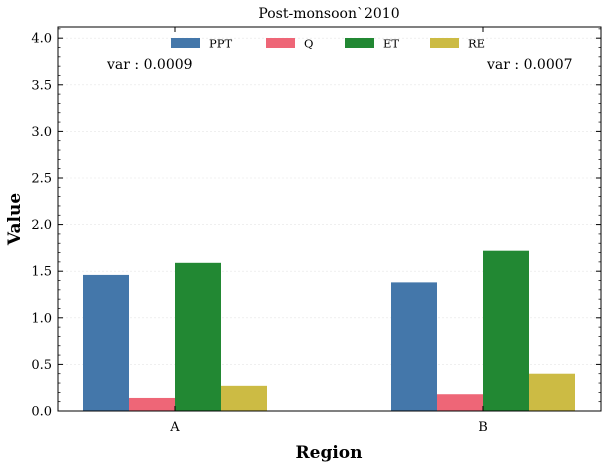 The height and width of the screenshot is (469, 604). I want to click on y-tick-label: 1.5, so click(41, 272).